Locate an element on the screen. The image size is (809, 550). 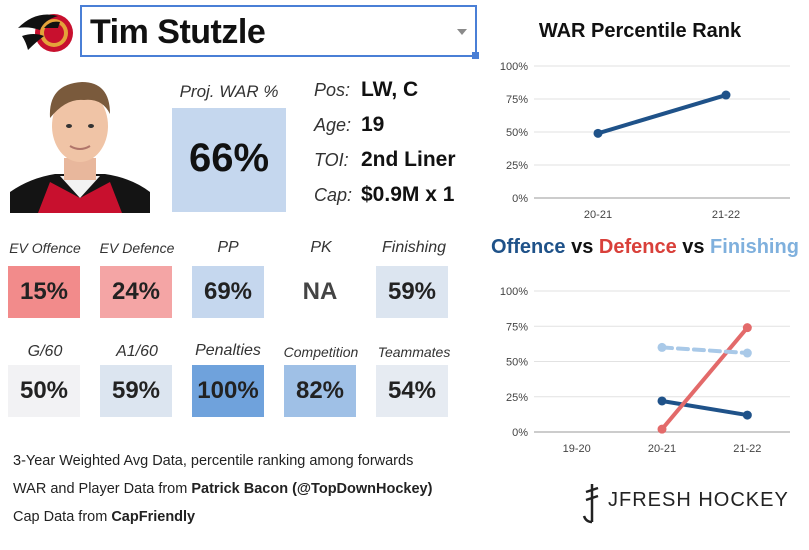
note-cap-source-link: CapFriendly is located at coordinates (153, 517).